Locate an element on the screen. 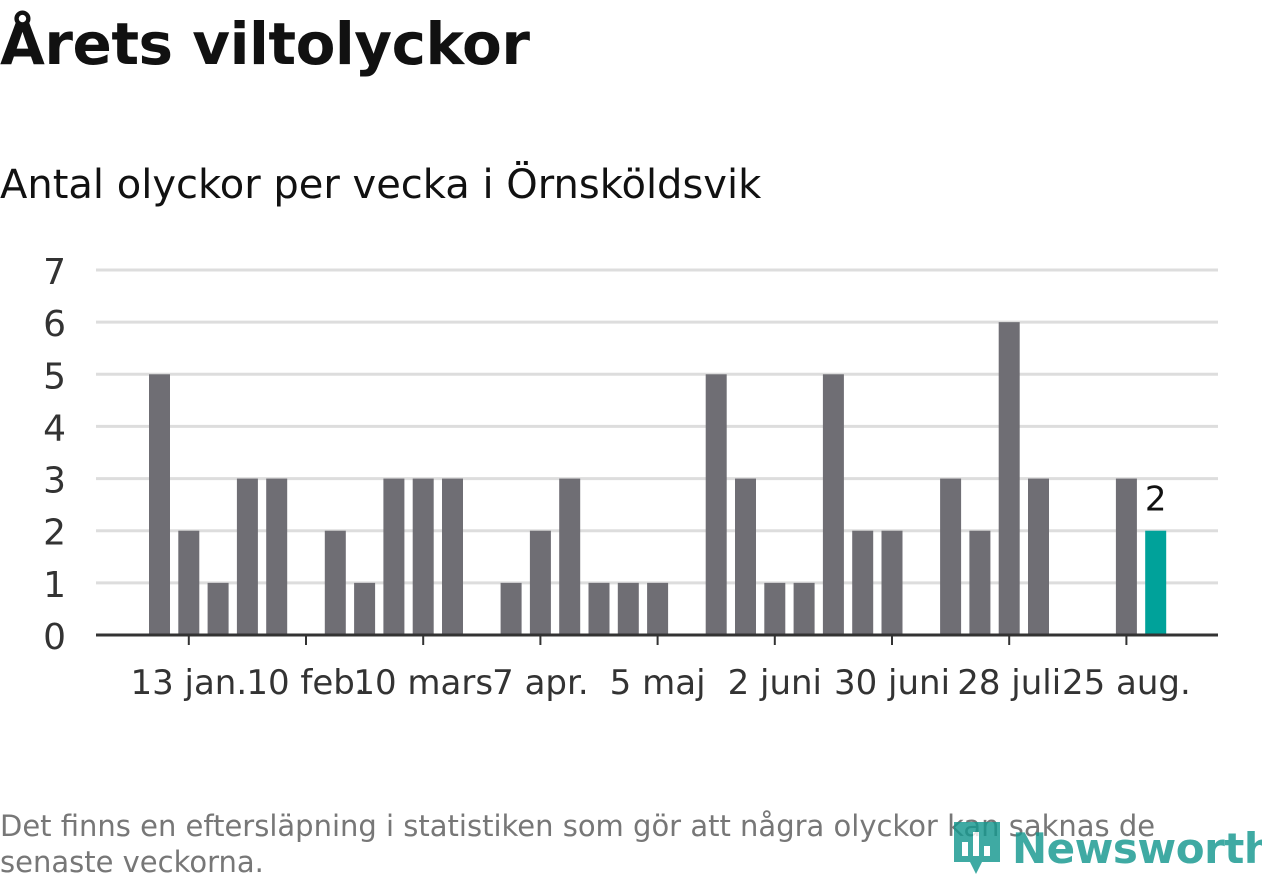  newsworthy-logo-icon is located at coordinates (977, 848).